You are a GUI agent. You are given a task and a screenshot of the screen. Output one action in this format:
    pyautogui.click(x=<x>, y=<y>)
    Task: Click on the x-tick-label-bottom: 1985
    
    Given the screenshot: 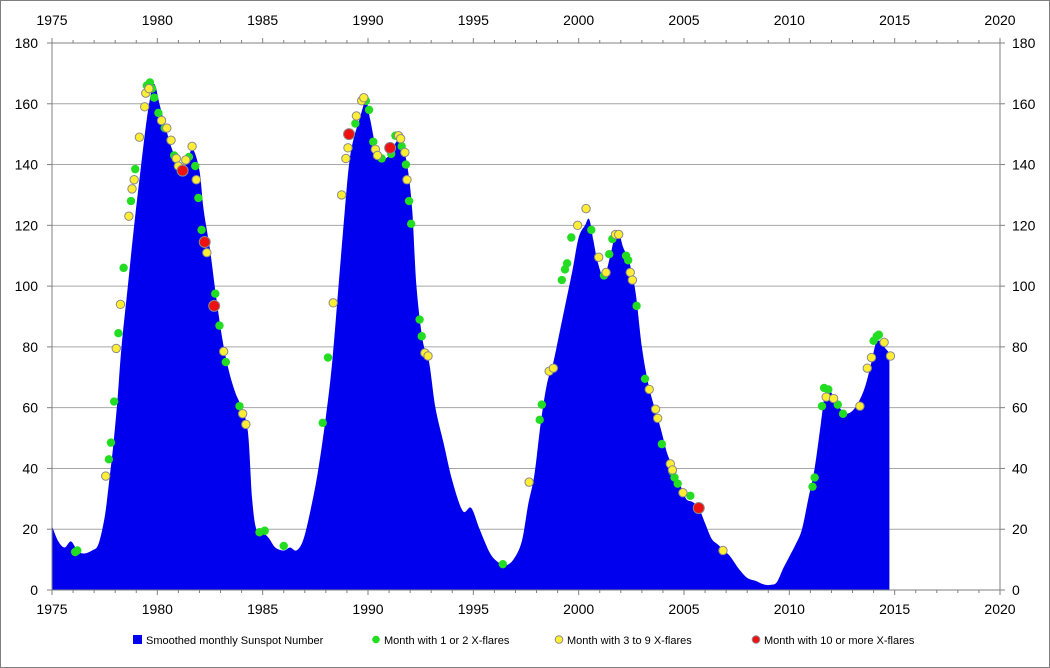 What is the action you would take?
    pyautogui.click(x=262, y=609)
    